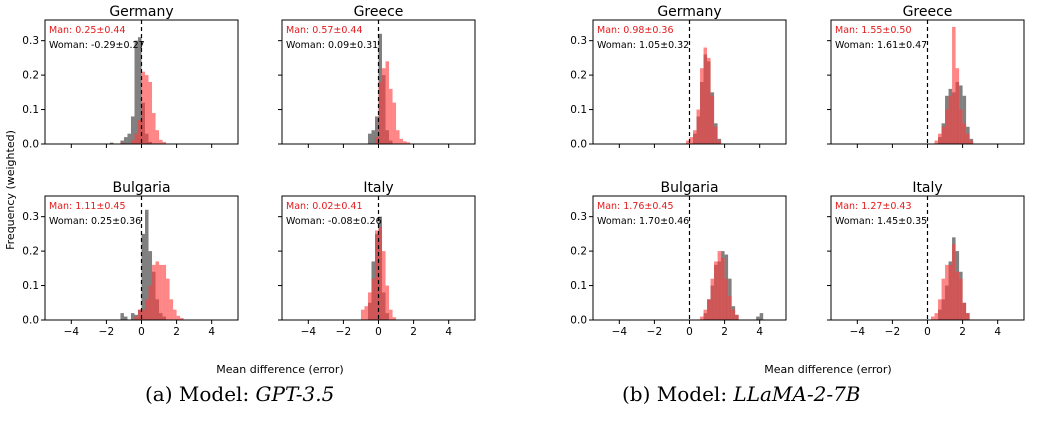 The width and height of the screenshot is (1048, 426). I want to click on x-tick-label: 0, so click(141, 332).